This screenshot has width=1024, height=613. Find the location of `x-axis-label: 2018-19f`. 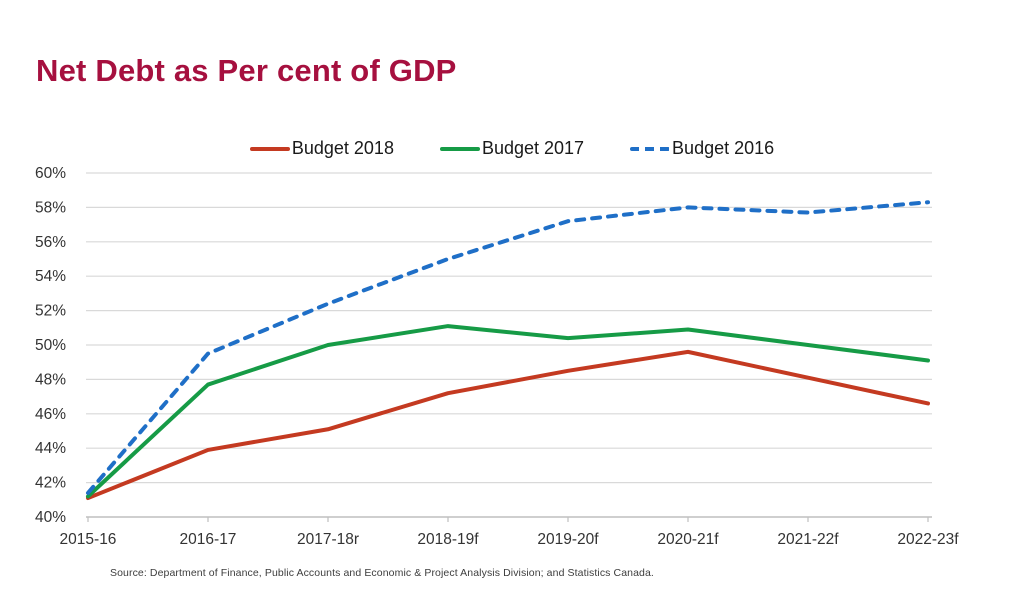

x-axis-label: 2018-19f is located at coordinates (448, 539).